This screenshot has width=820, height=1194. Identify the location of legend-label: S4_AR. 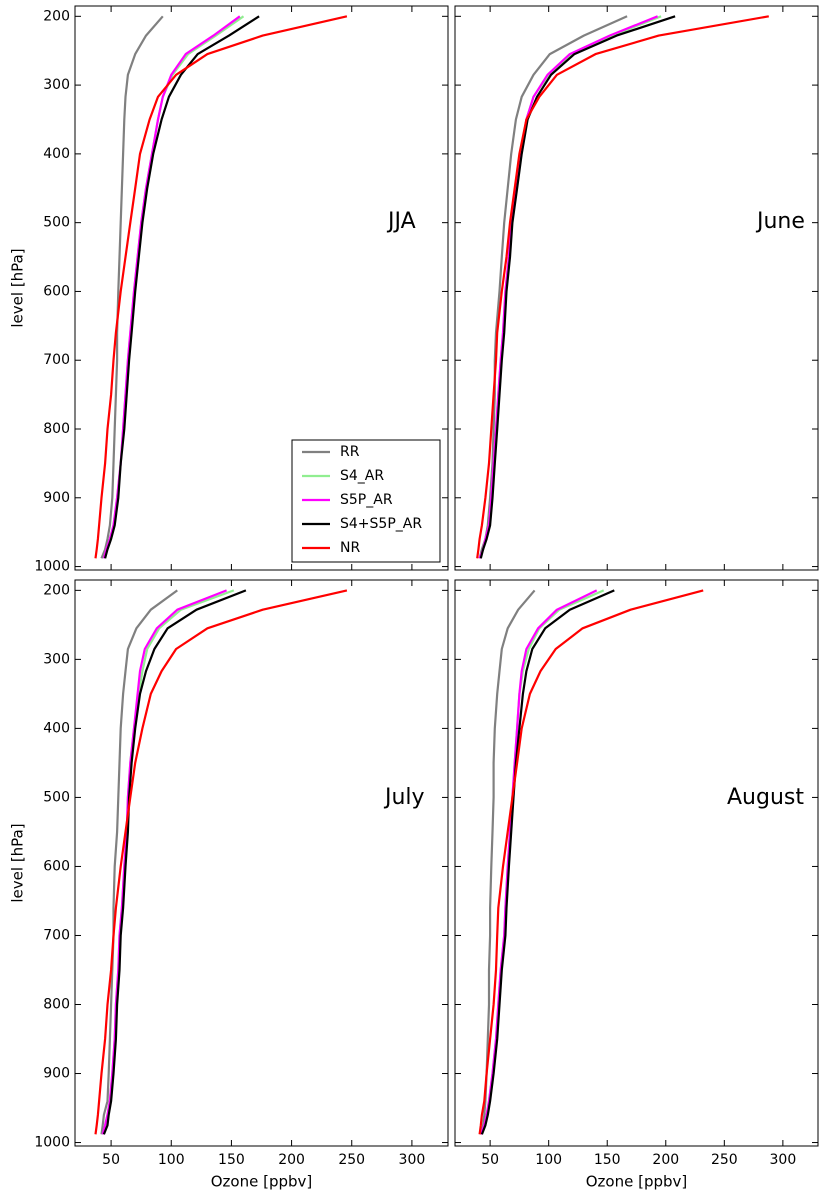
(362, 476).